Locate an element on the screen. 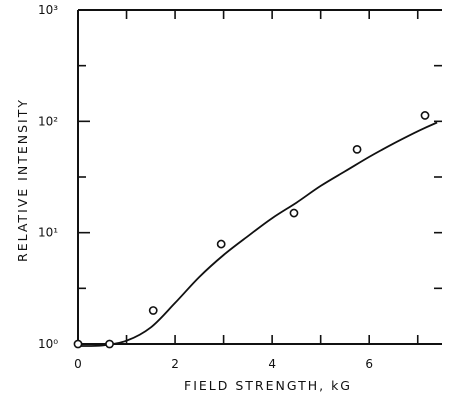 The image size is (455, 398). x-tick-label: 4 is located at coordinates (272, 364).